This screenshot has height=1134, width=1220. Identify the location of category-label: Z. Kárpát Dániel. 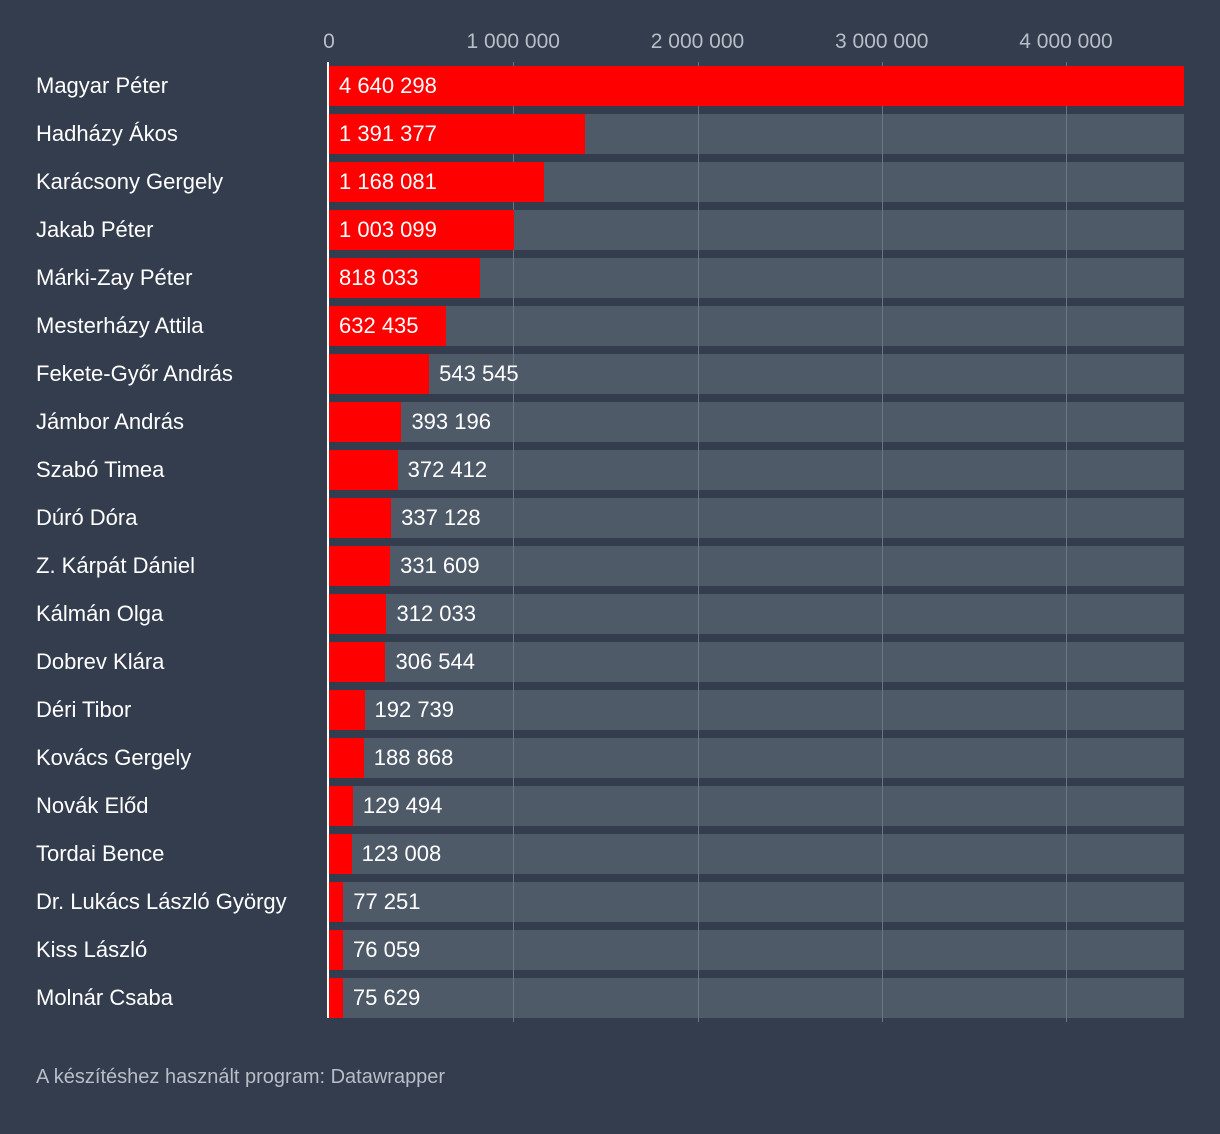
(115, 565).